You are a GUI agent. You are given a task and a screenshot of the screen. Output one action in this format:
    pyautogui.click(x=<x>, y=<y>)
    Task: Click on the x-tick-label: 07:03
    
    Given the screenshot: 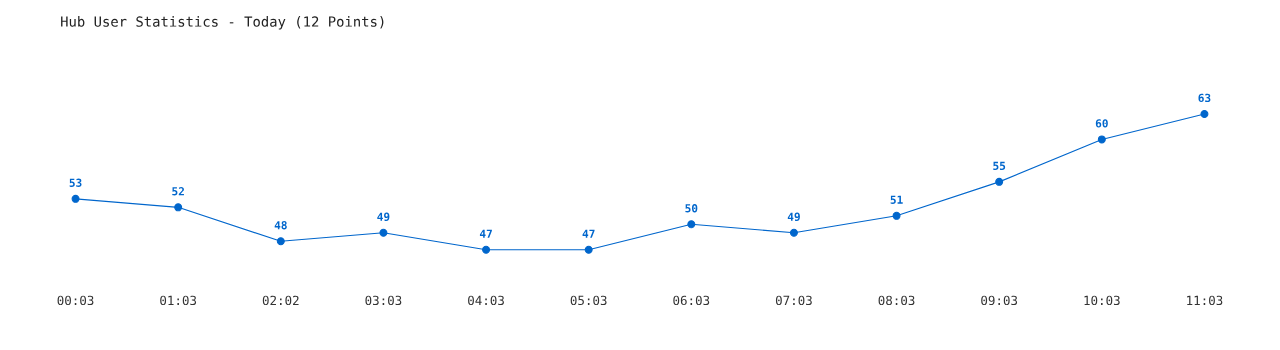 What is the action you would take?
    pyautogui.click(x=793, y=300)
    